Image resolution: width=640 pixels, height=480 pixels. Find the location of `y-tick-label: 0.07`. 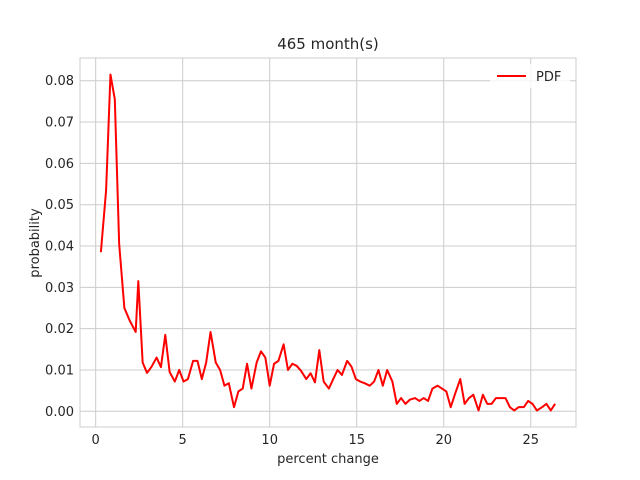

y-tick-label: 0.07 is located at coordinates (59, 123).